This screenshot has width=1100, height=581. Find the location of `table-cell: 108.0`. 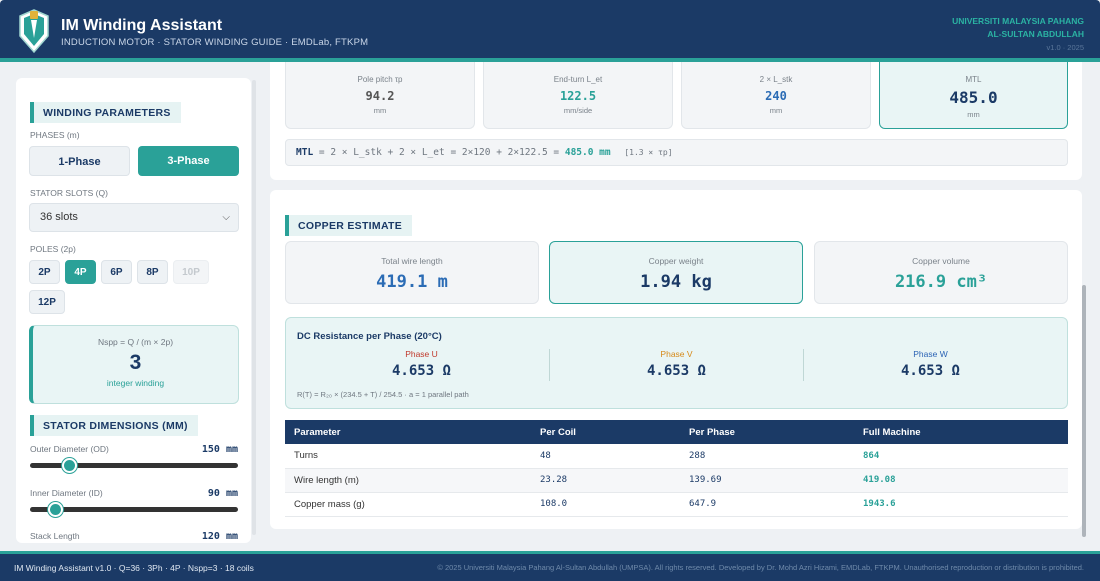

table-cell: 108.0 is located at coordinates (605, 504).